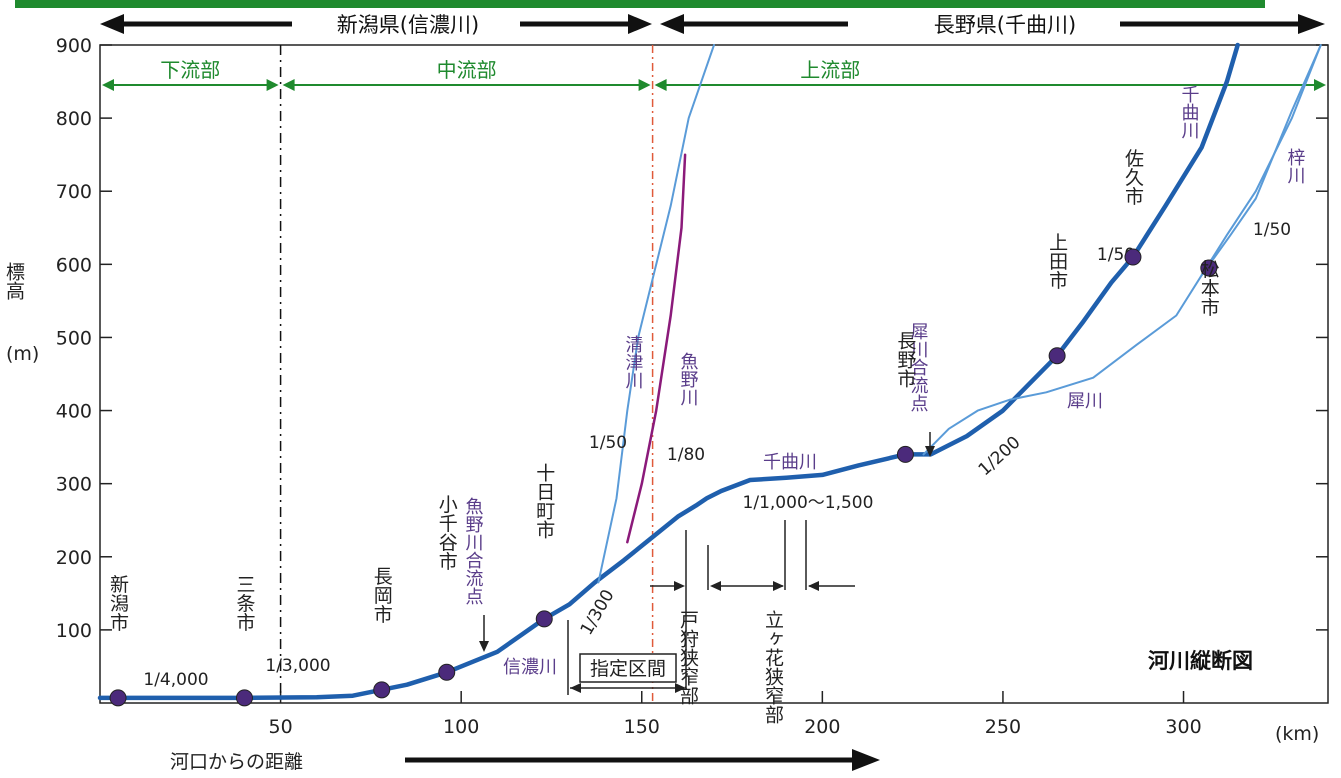 The height and width of the screenshot is (778, 1341). I want to click on prefecture-label-niigata: 新潟県(信濃川), so click(408, 25).